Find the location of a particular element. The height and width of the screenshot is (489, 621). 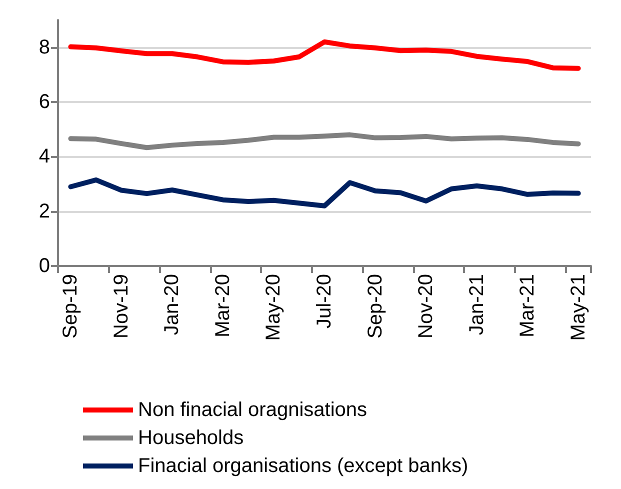

x-tick-label: Jul-20 is located at coordinates (325, 301).